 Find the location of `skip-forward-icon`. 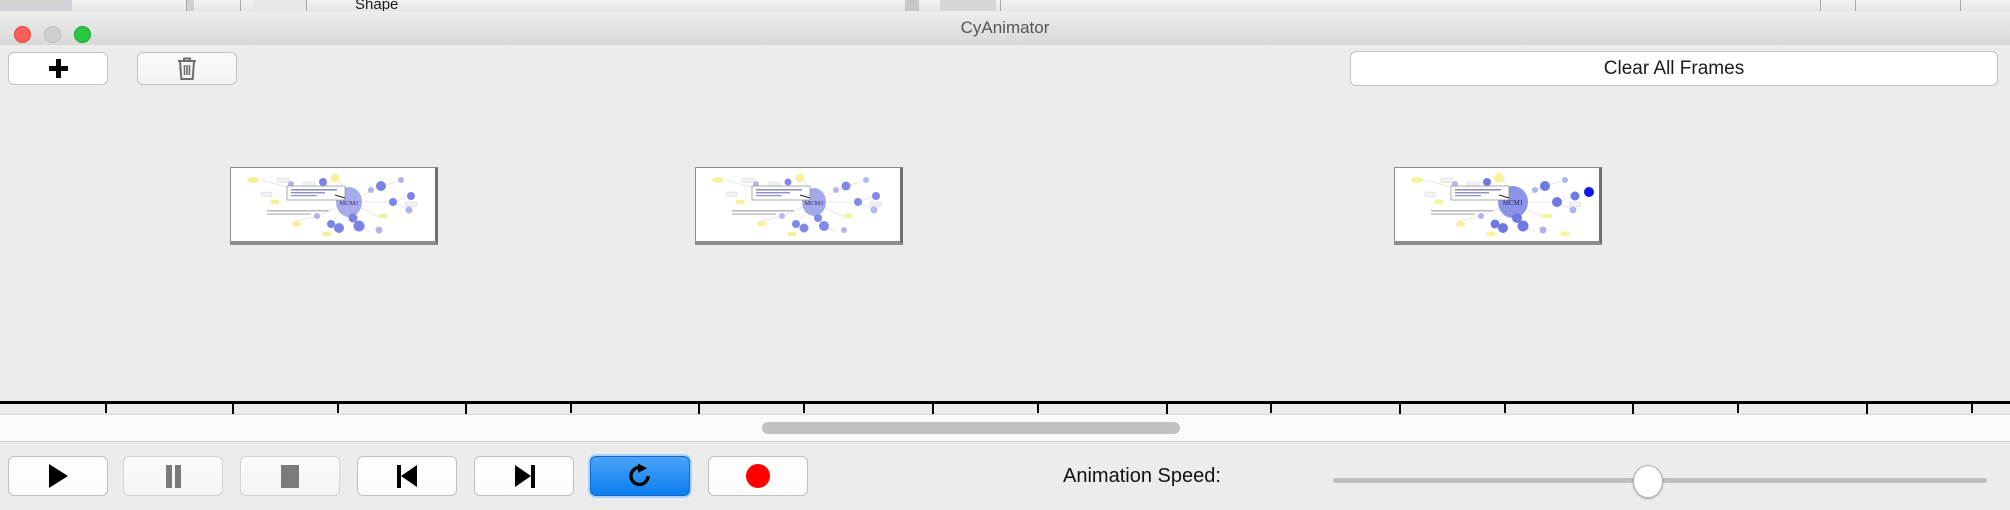

skip-forward-icon is located at coordinates (524, 476).